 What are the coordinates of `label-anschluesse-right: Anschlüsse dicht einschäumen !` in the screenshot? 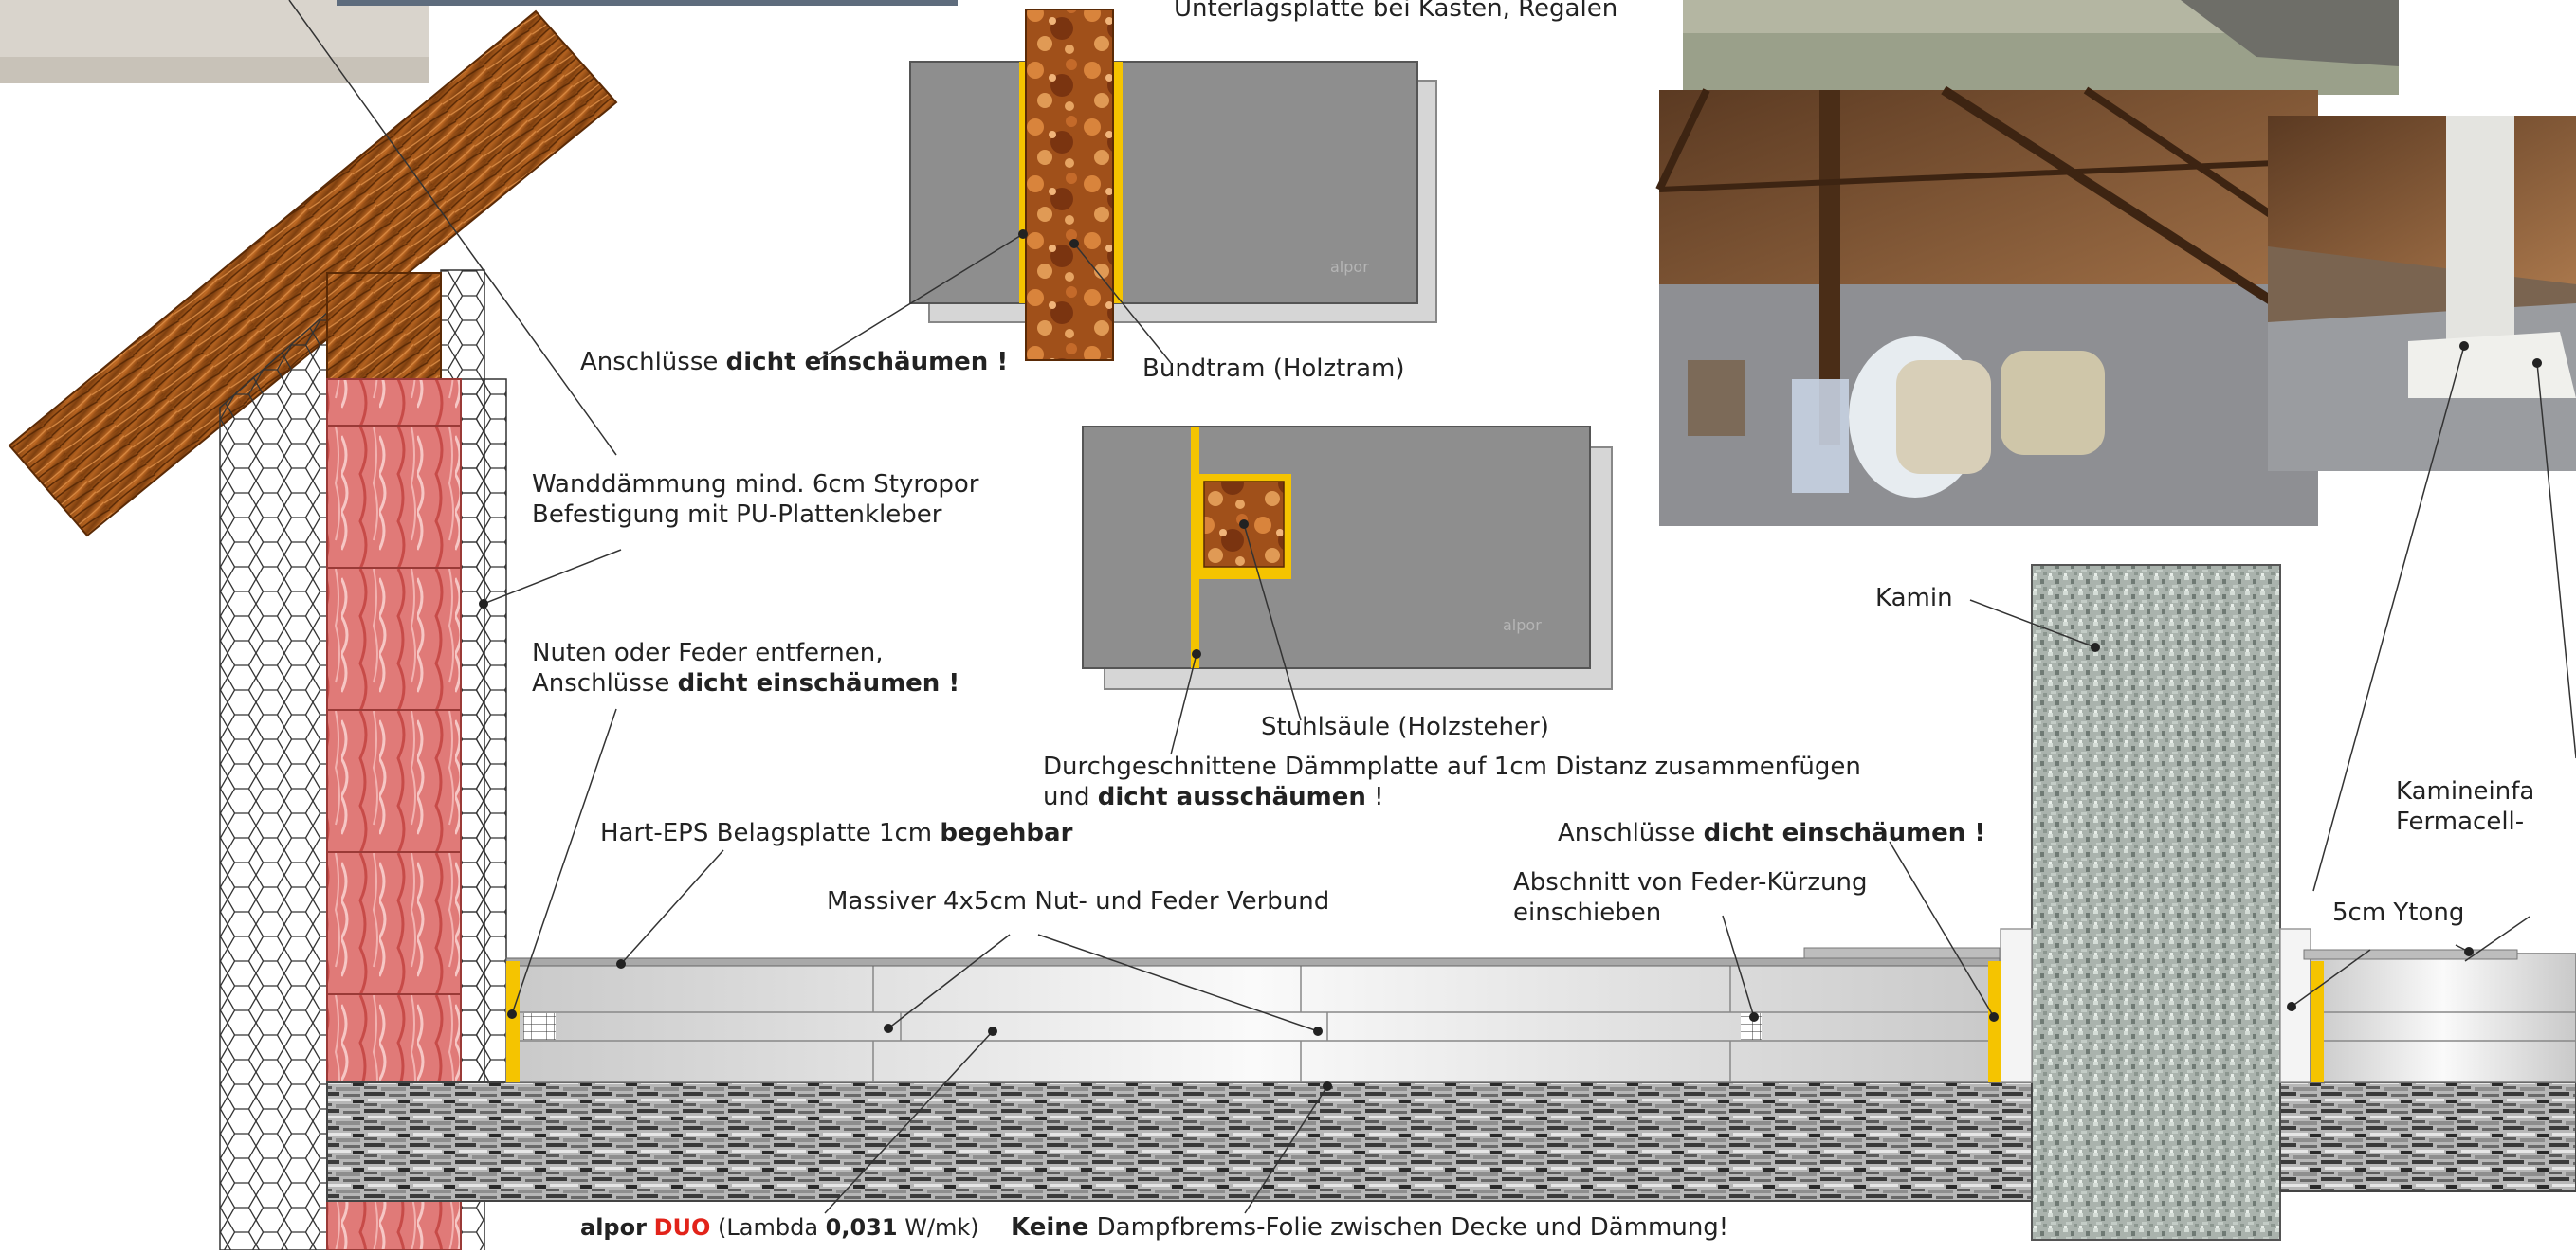 It's located at (1772, 833).